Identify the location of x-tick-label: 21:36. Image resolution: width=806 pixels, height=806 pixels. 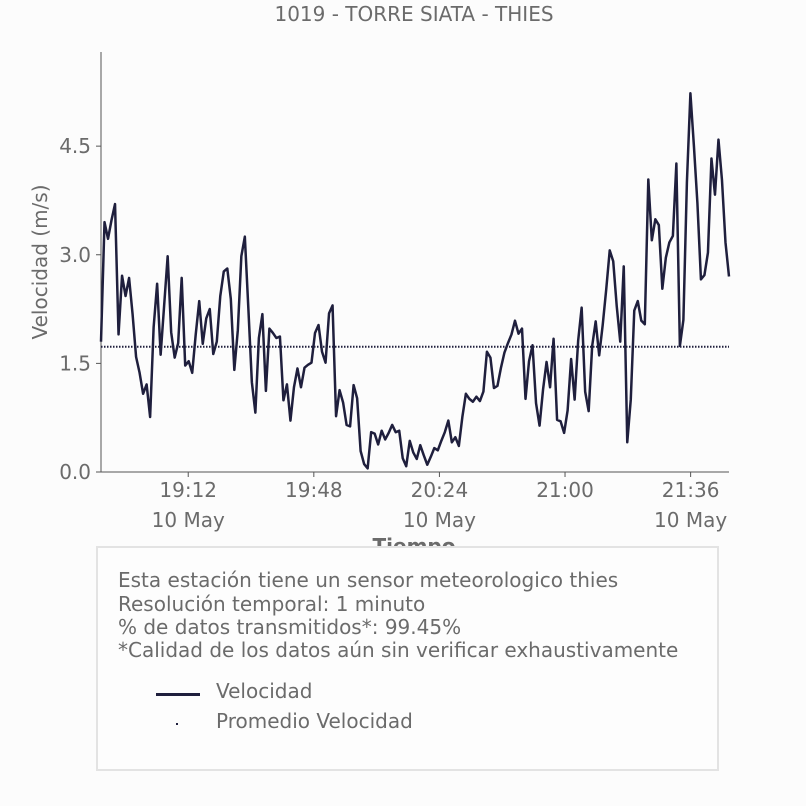
(691, 490).